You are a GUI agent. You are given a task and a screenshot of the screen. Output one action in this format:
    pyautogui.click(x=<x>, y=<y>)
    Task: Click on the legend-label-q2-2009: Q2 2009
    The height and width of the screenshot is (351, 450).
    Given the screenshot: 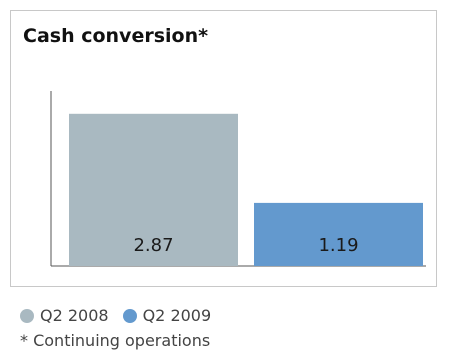 What is the action you would take?
    pyautogui.click(x=177, y=315)
    